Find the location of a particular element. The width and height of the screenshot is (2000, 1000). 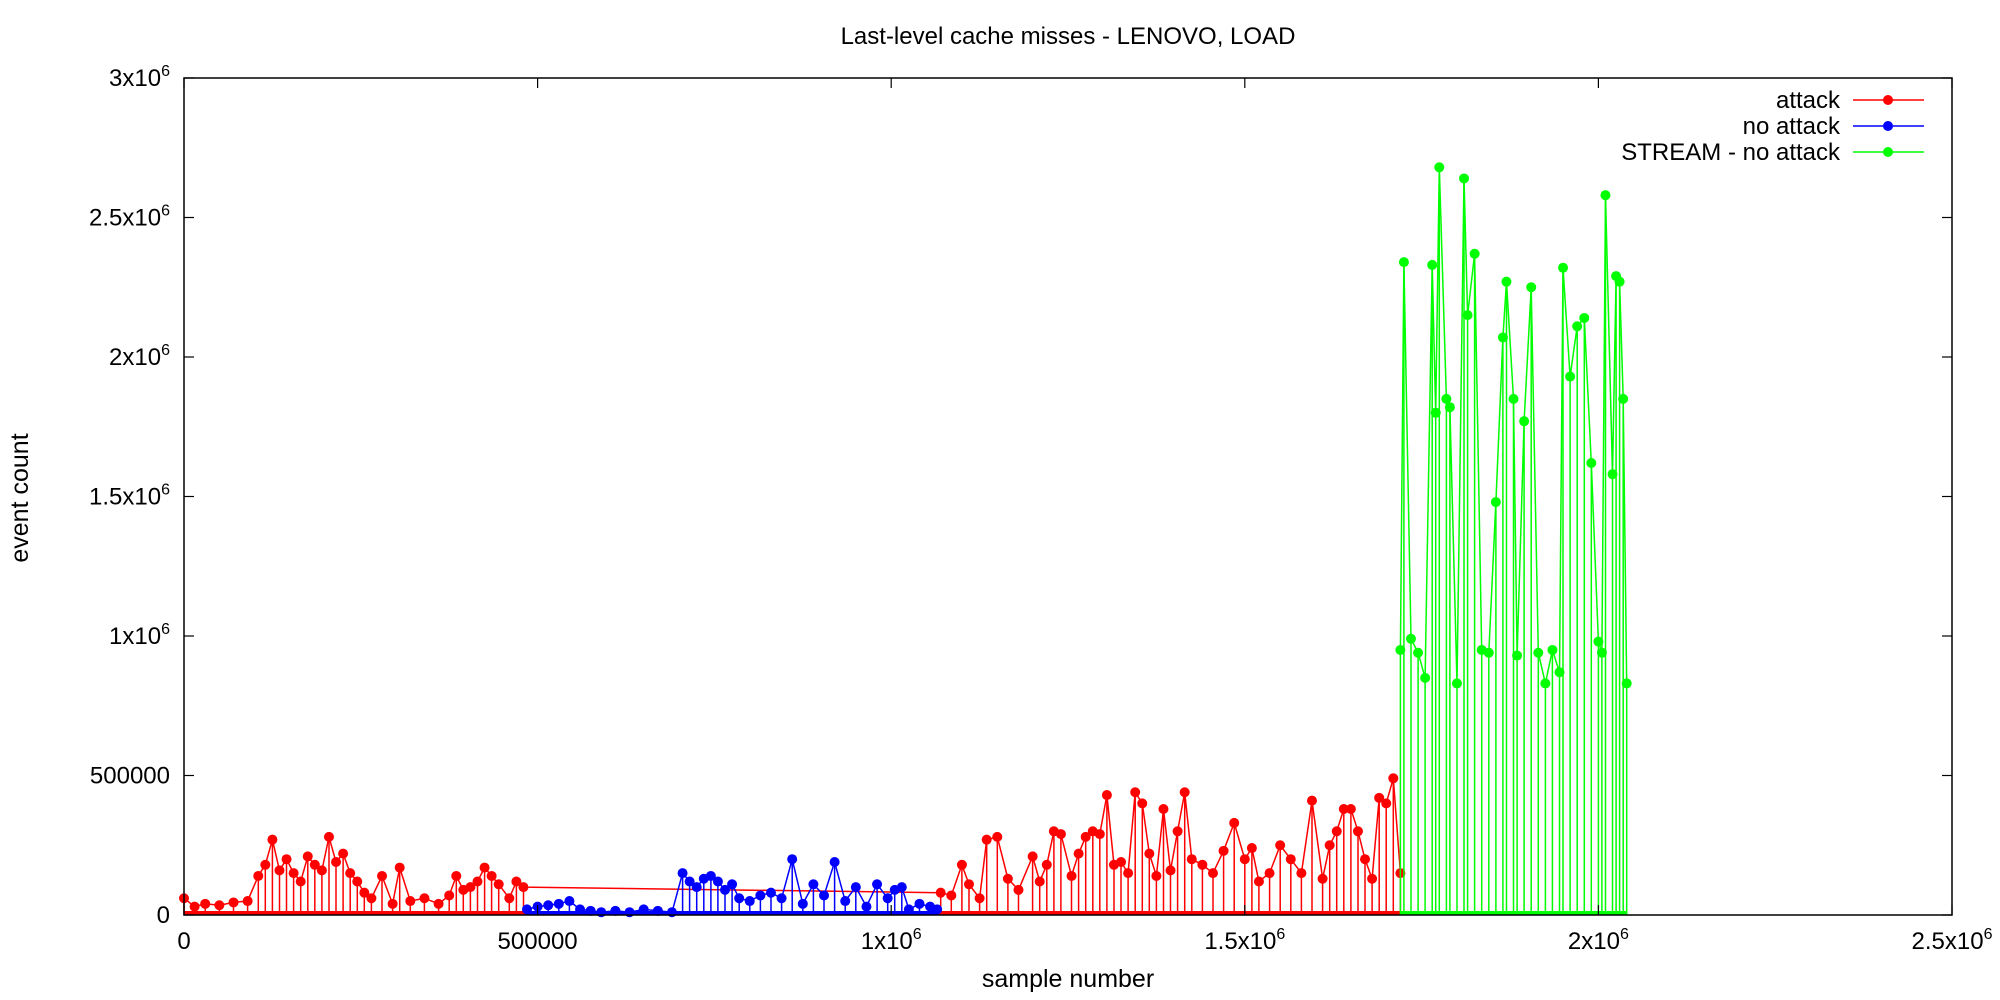

series-2-line is located at coordinates (1513, 425).